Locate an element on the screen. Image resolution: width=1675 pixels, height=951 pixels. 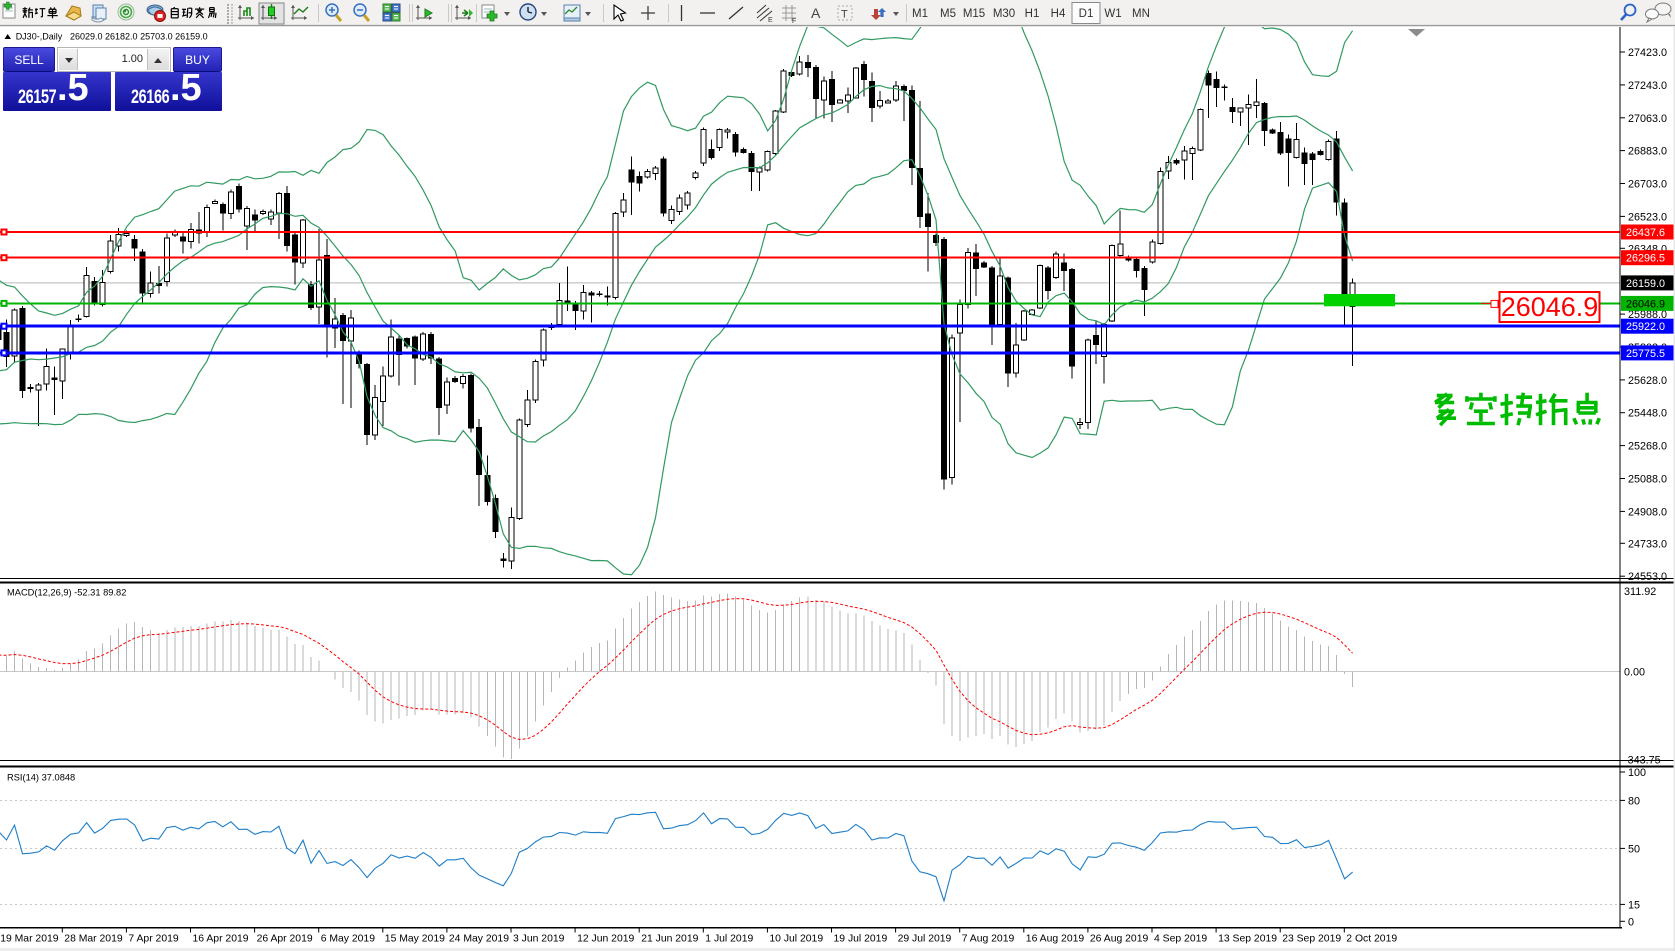
svg-text: 25775.5 is located at coordinates (1645, 354).